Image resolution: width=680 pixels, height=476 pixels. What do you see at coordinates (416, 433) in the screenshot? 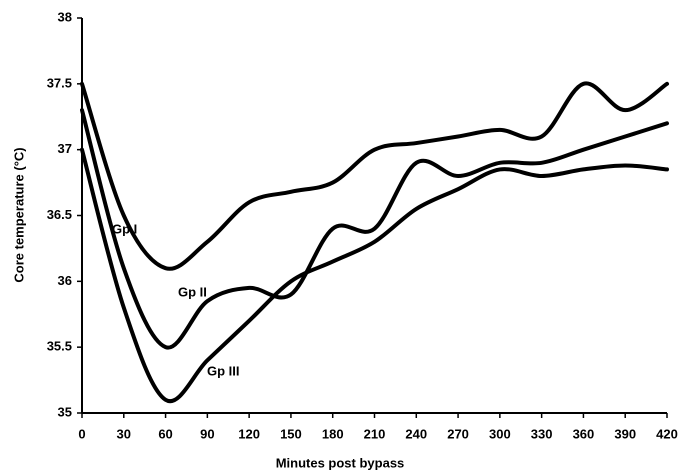
I see `x-tick-label: 240` at bounding box center [416, 433].